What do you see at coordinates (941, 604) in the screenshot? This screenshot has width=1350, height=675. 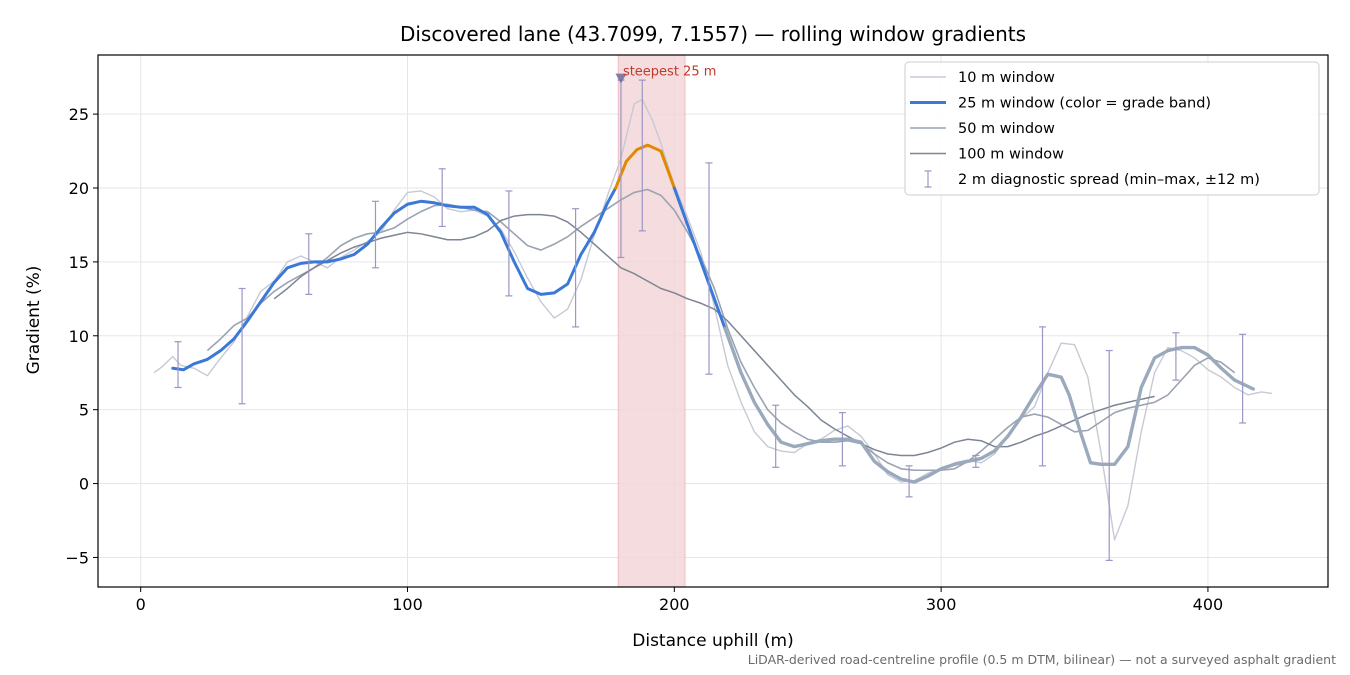 I see `x-tick-label: 300` at bounding box center [941, 604].